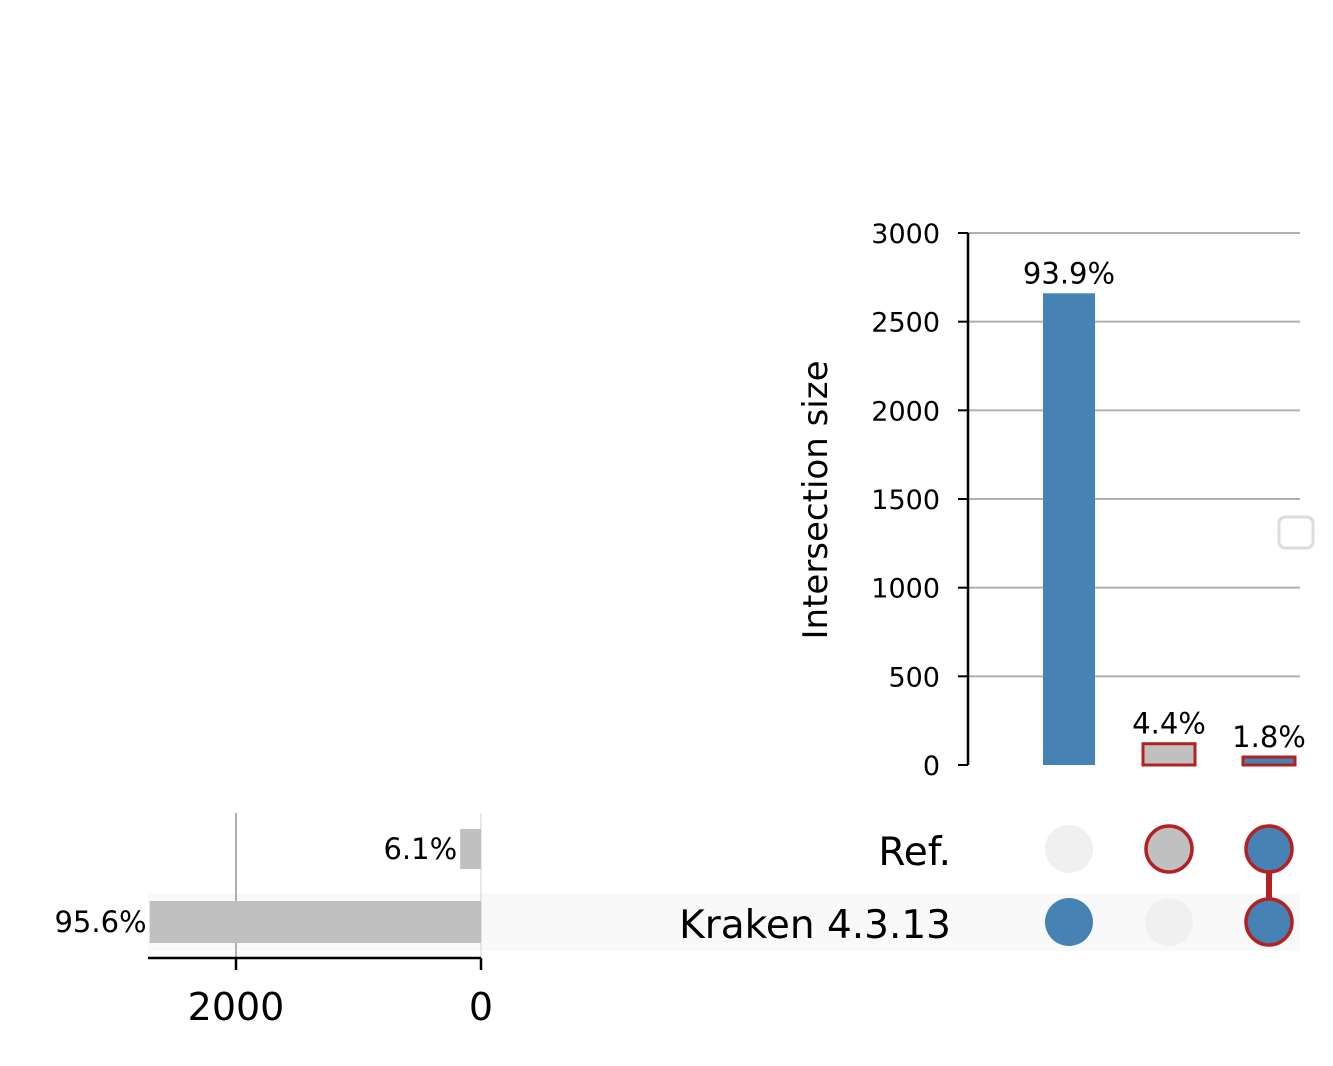 This screenshot has width=1333, height=1066. What do you see at coordinates (905, 323) in the screenshot?
I see `y-tick-label: 2500` at bounding box center [905, 323].